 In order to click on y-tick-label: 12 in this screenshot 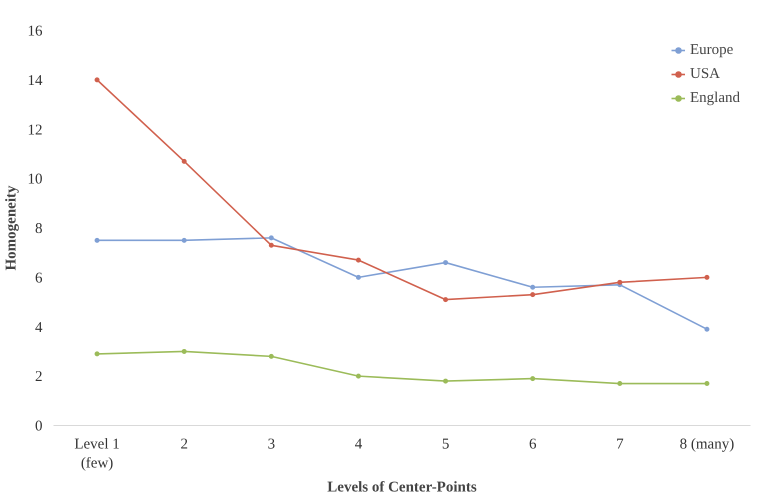, I will do `click(35, 130)`.